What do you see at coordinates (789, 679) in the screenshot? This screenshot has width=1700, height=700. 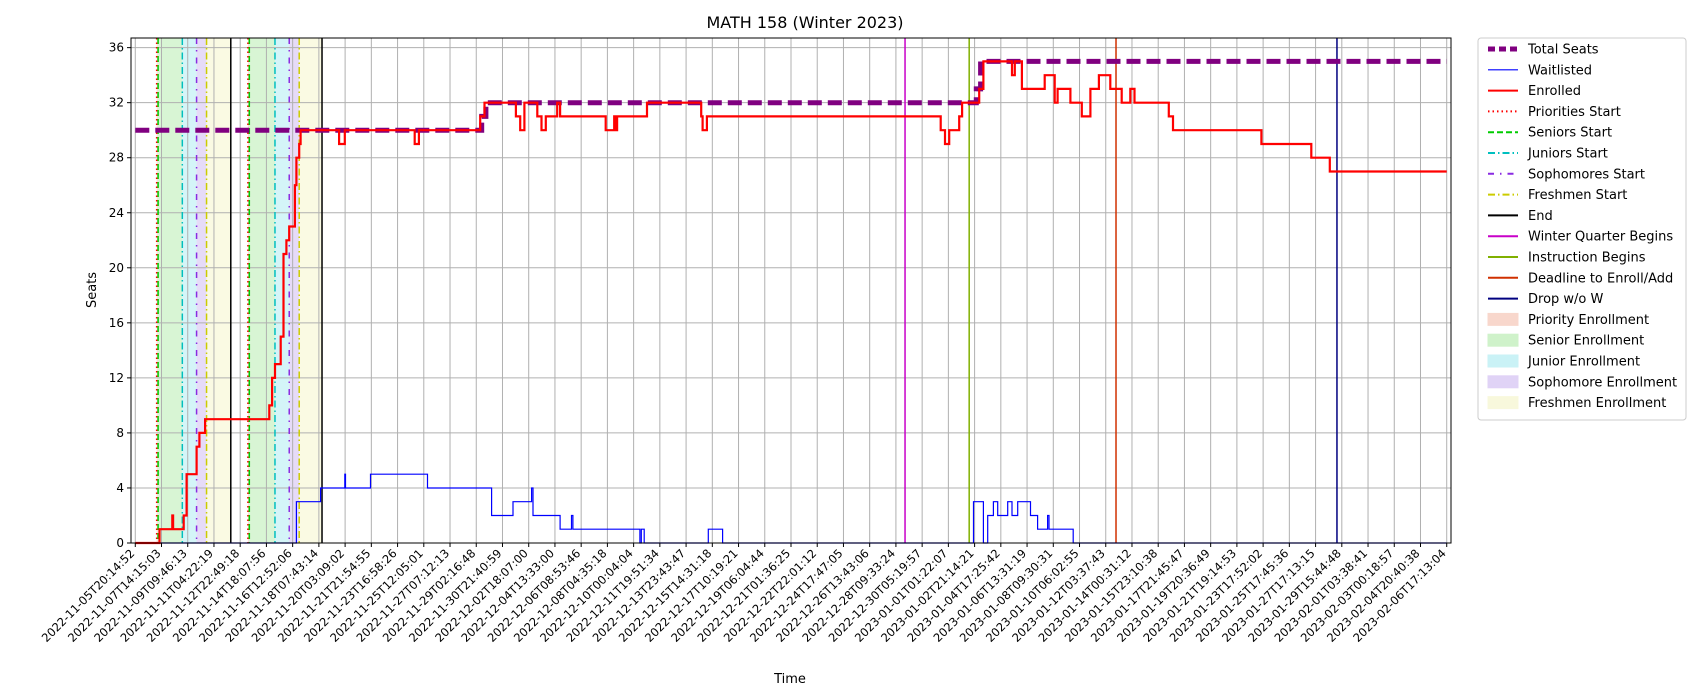 I see `x-axis-label: Time` at bounding box center [789, 679].